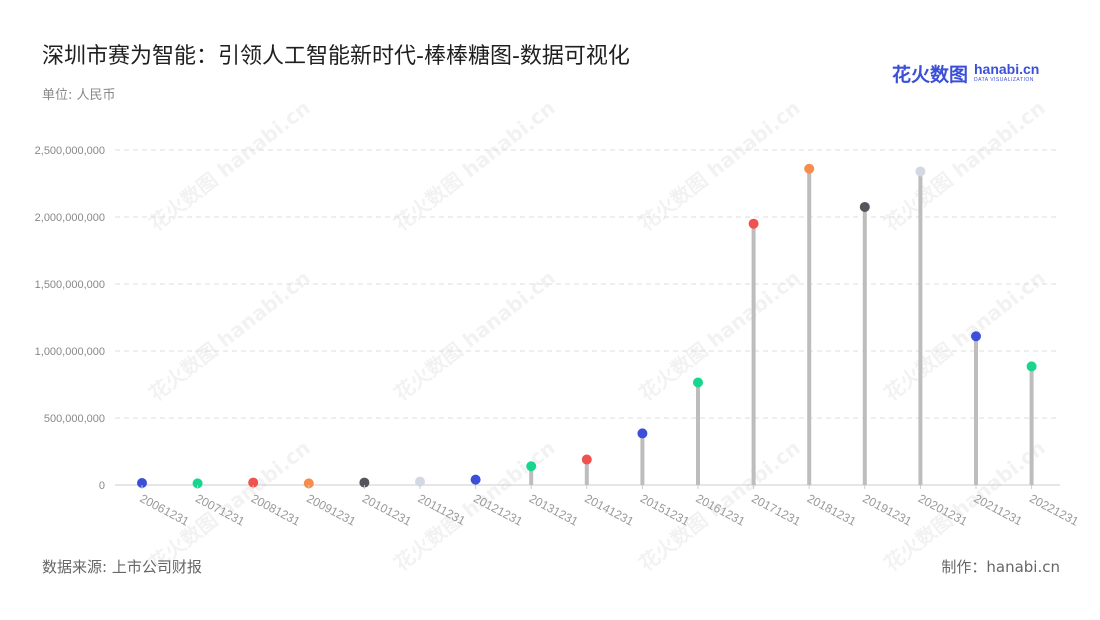 This screenshot has width=1100, height=620. Describe the element at coordinates (1004, 80) in the screenshot. I see `logo-sub-text: DATA VISUALIZATION` at that location.